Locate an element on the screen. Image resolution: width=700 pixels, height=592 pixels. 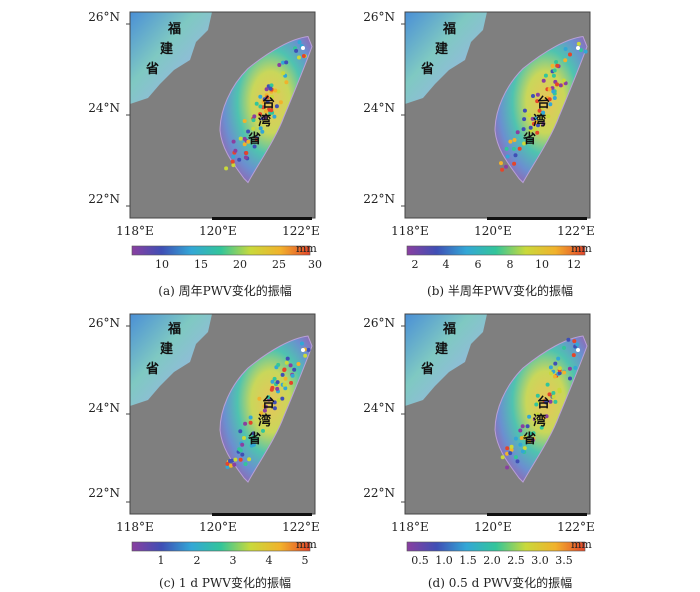
label-sheng-tw: 省 is located at coordinates (255, 439).